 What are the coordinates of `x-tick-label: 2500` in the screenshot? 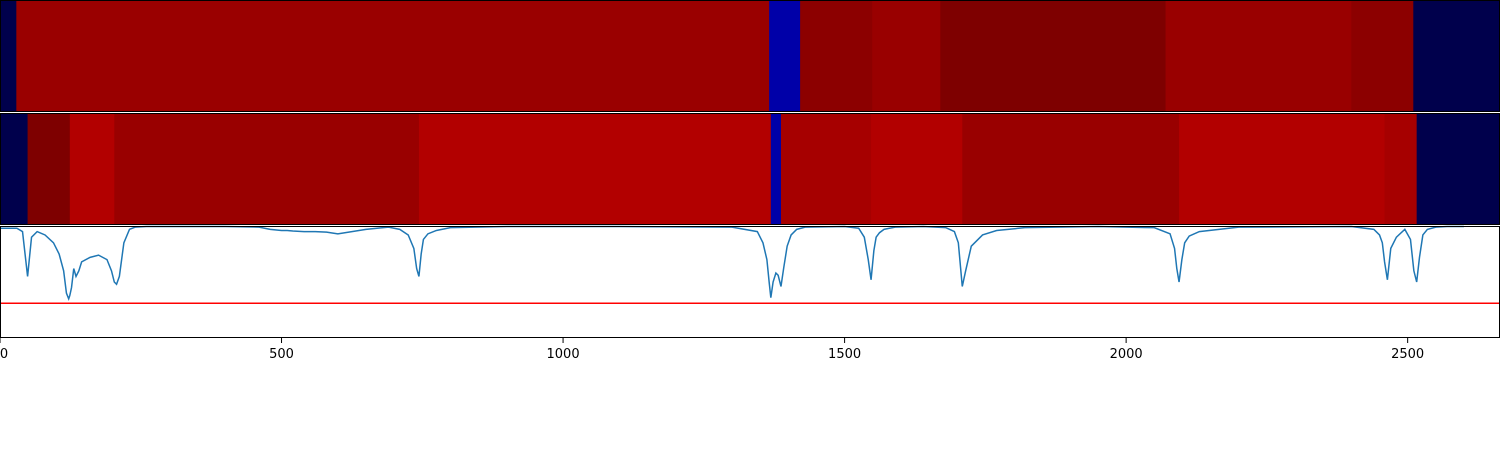 It's located at (1407, 354).